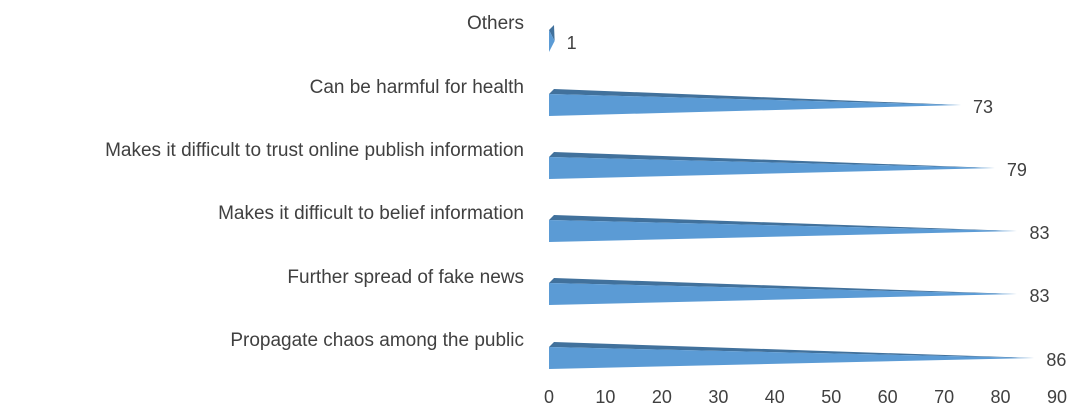 Image resolution: width=1084 pixels, height=411 pixels. I want to click on data-label: 1, so click(572, 43).